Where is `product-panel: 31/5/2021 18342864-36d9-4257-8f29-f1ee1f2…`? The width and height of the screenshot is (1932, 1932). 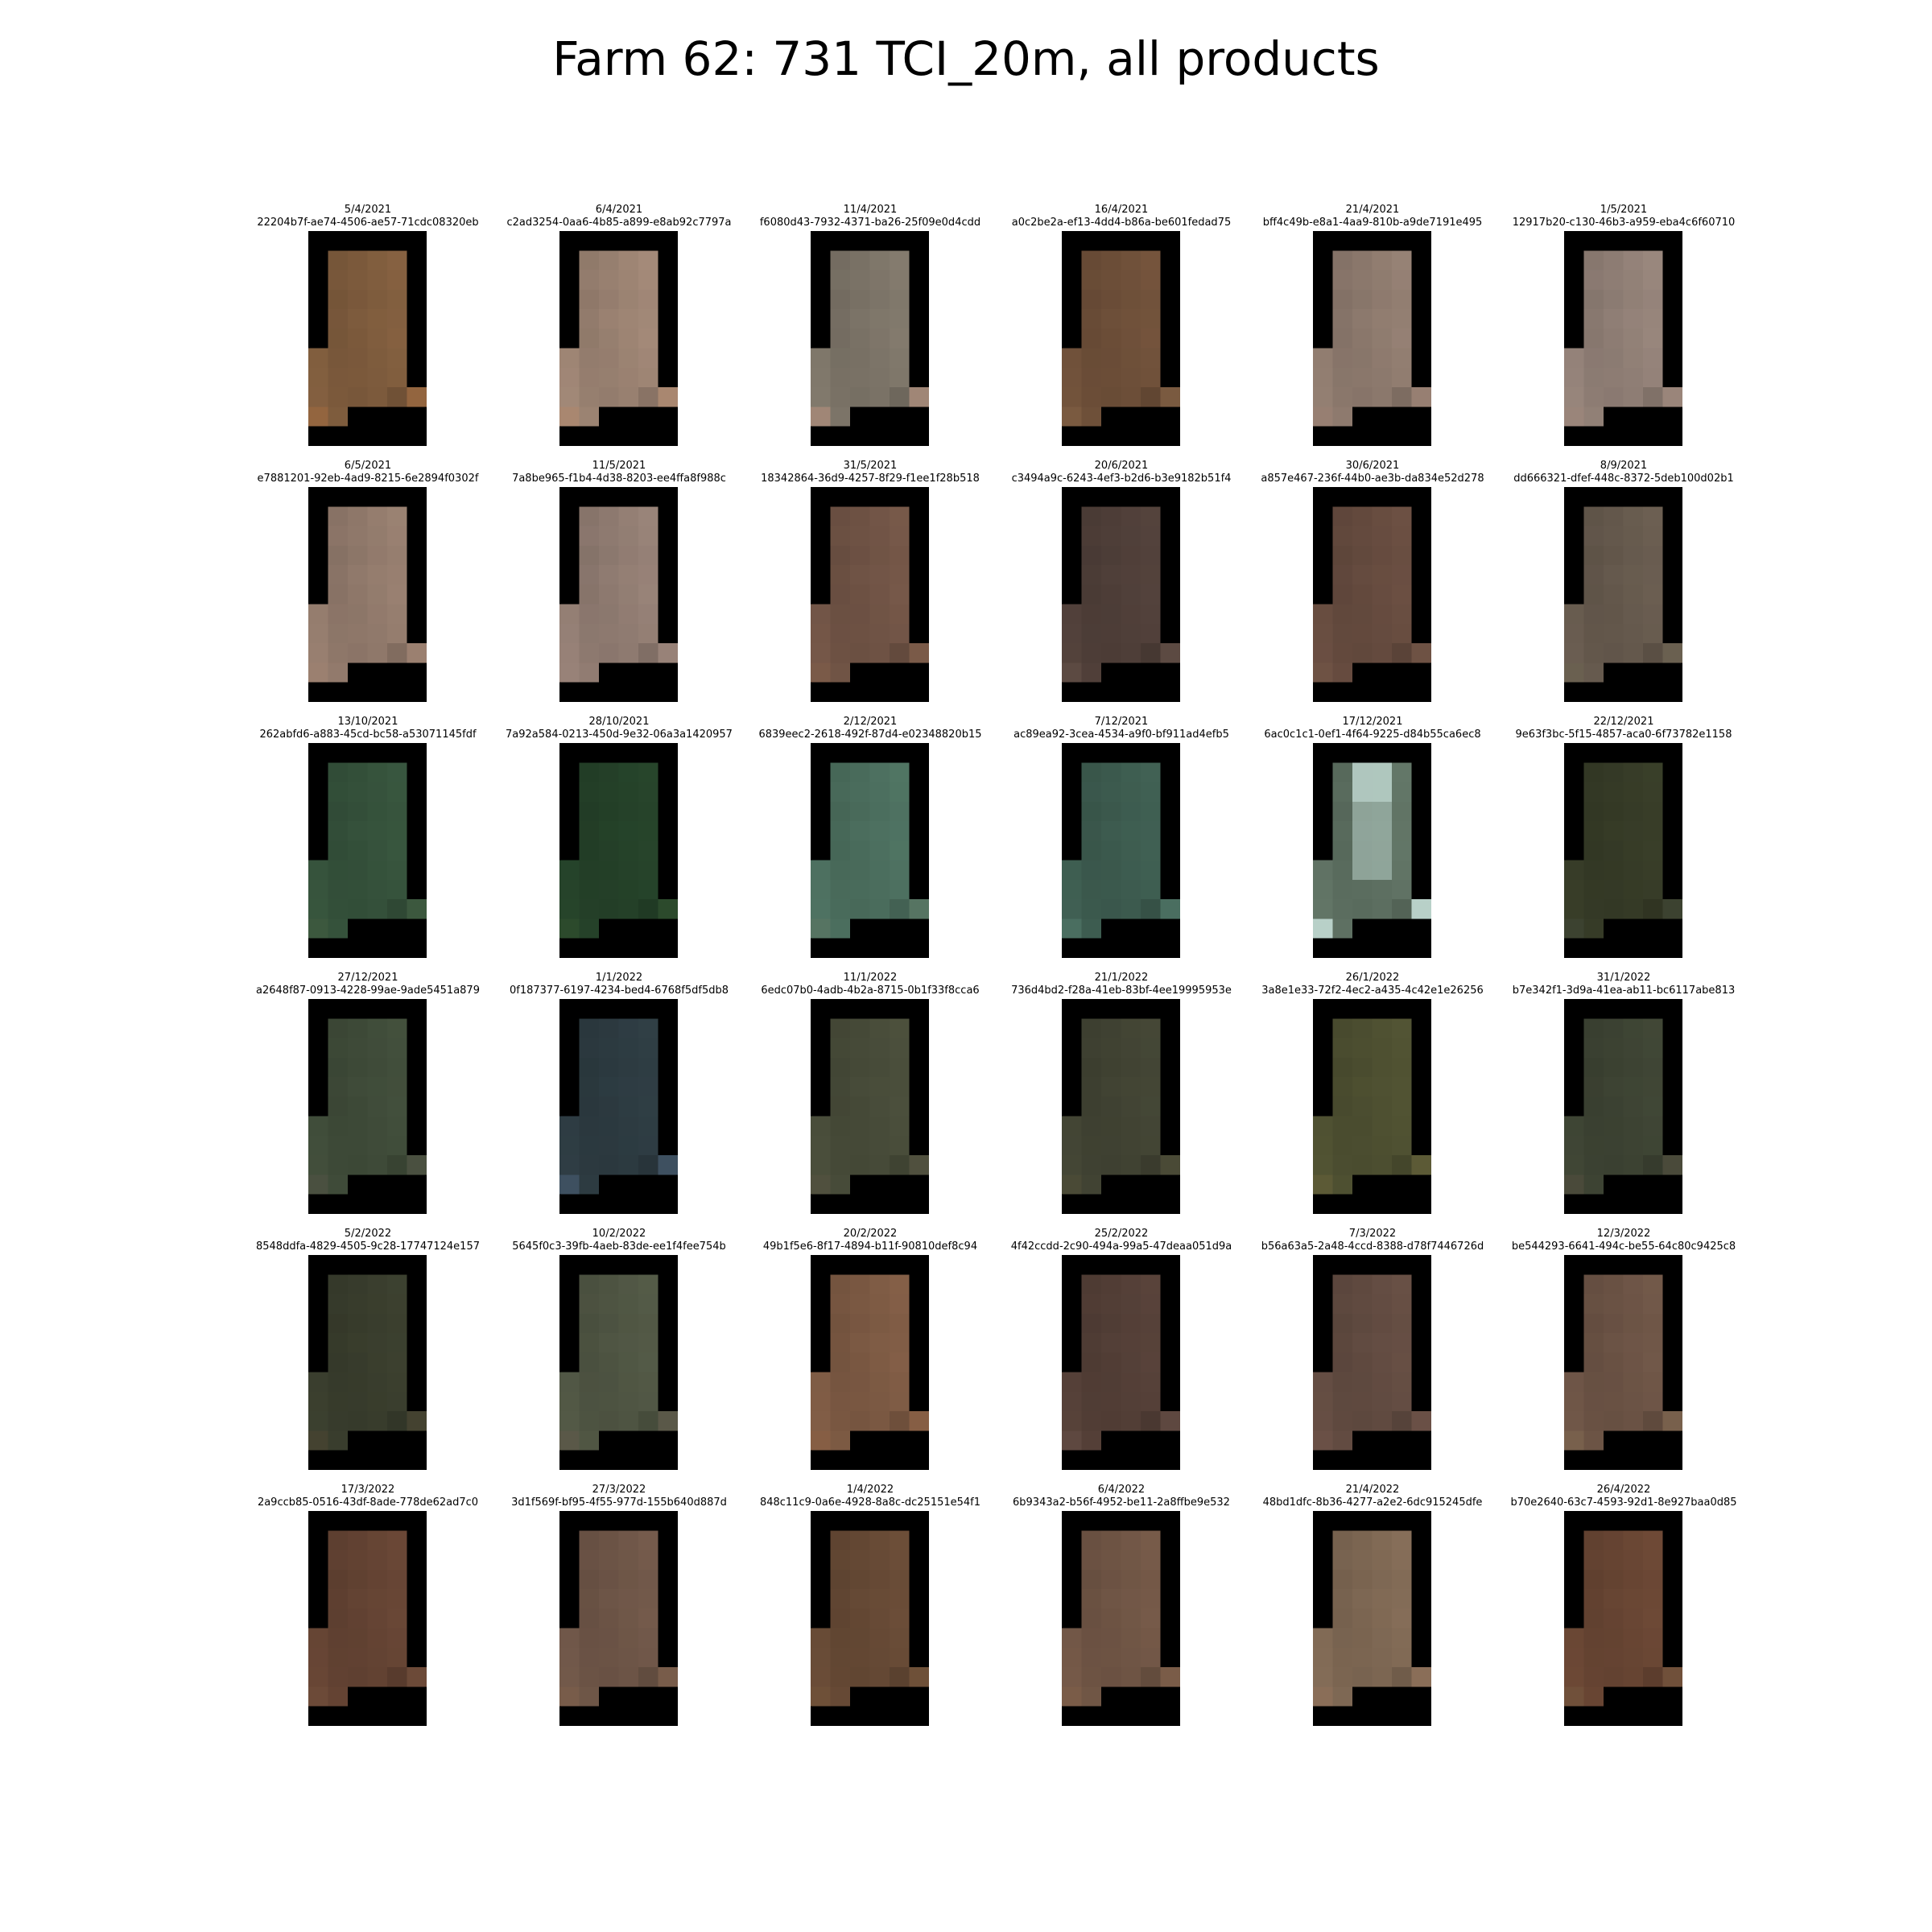 product-panel: 31/5/2021 18342864-36d9-4257-8f29-f1ee1f2… is located at coordinates (870, 585).